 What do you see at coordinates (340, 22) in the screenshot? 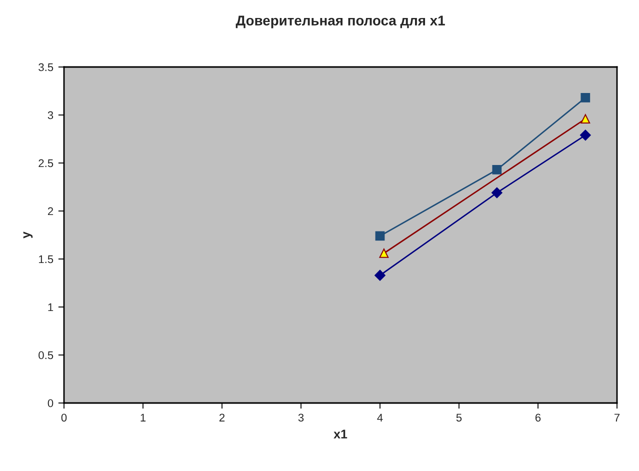
I see `chart-title: Доверительная полоса для x1` at bounding box center [340, 22].